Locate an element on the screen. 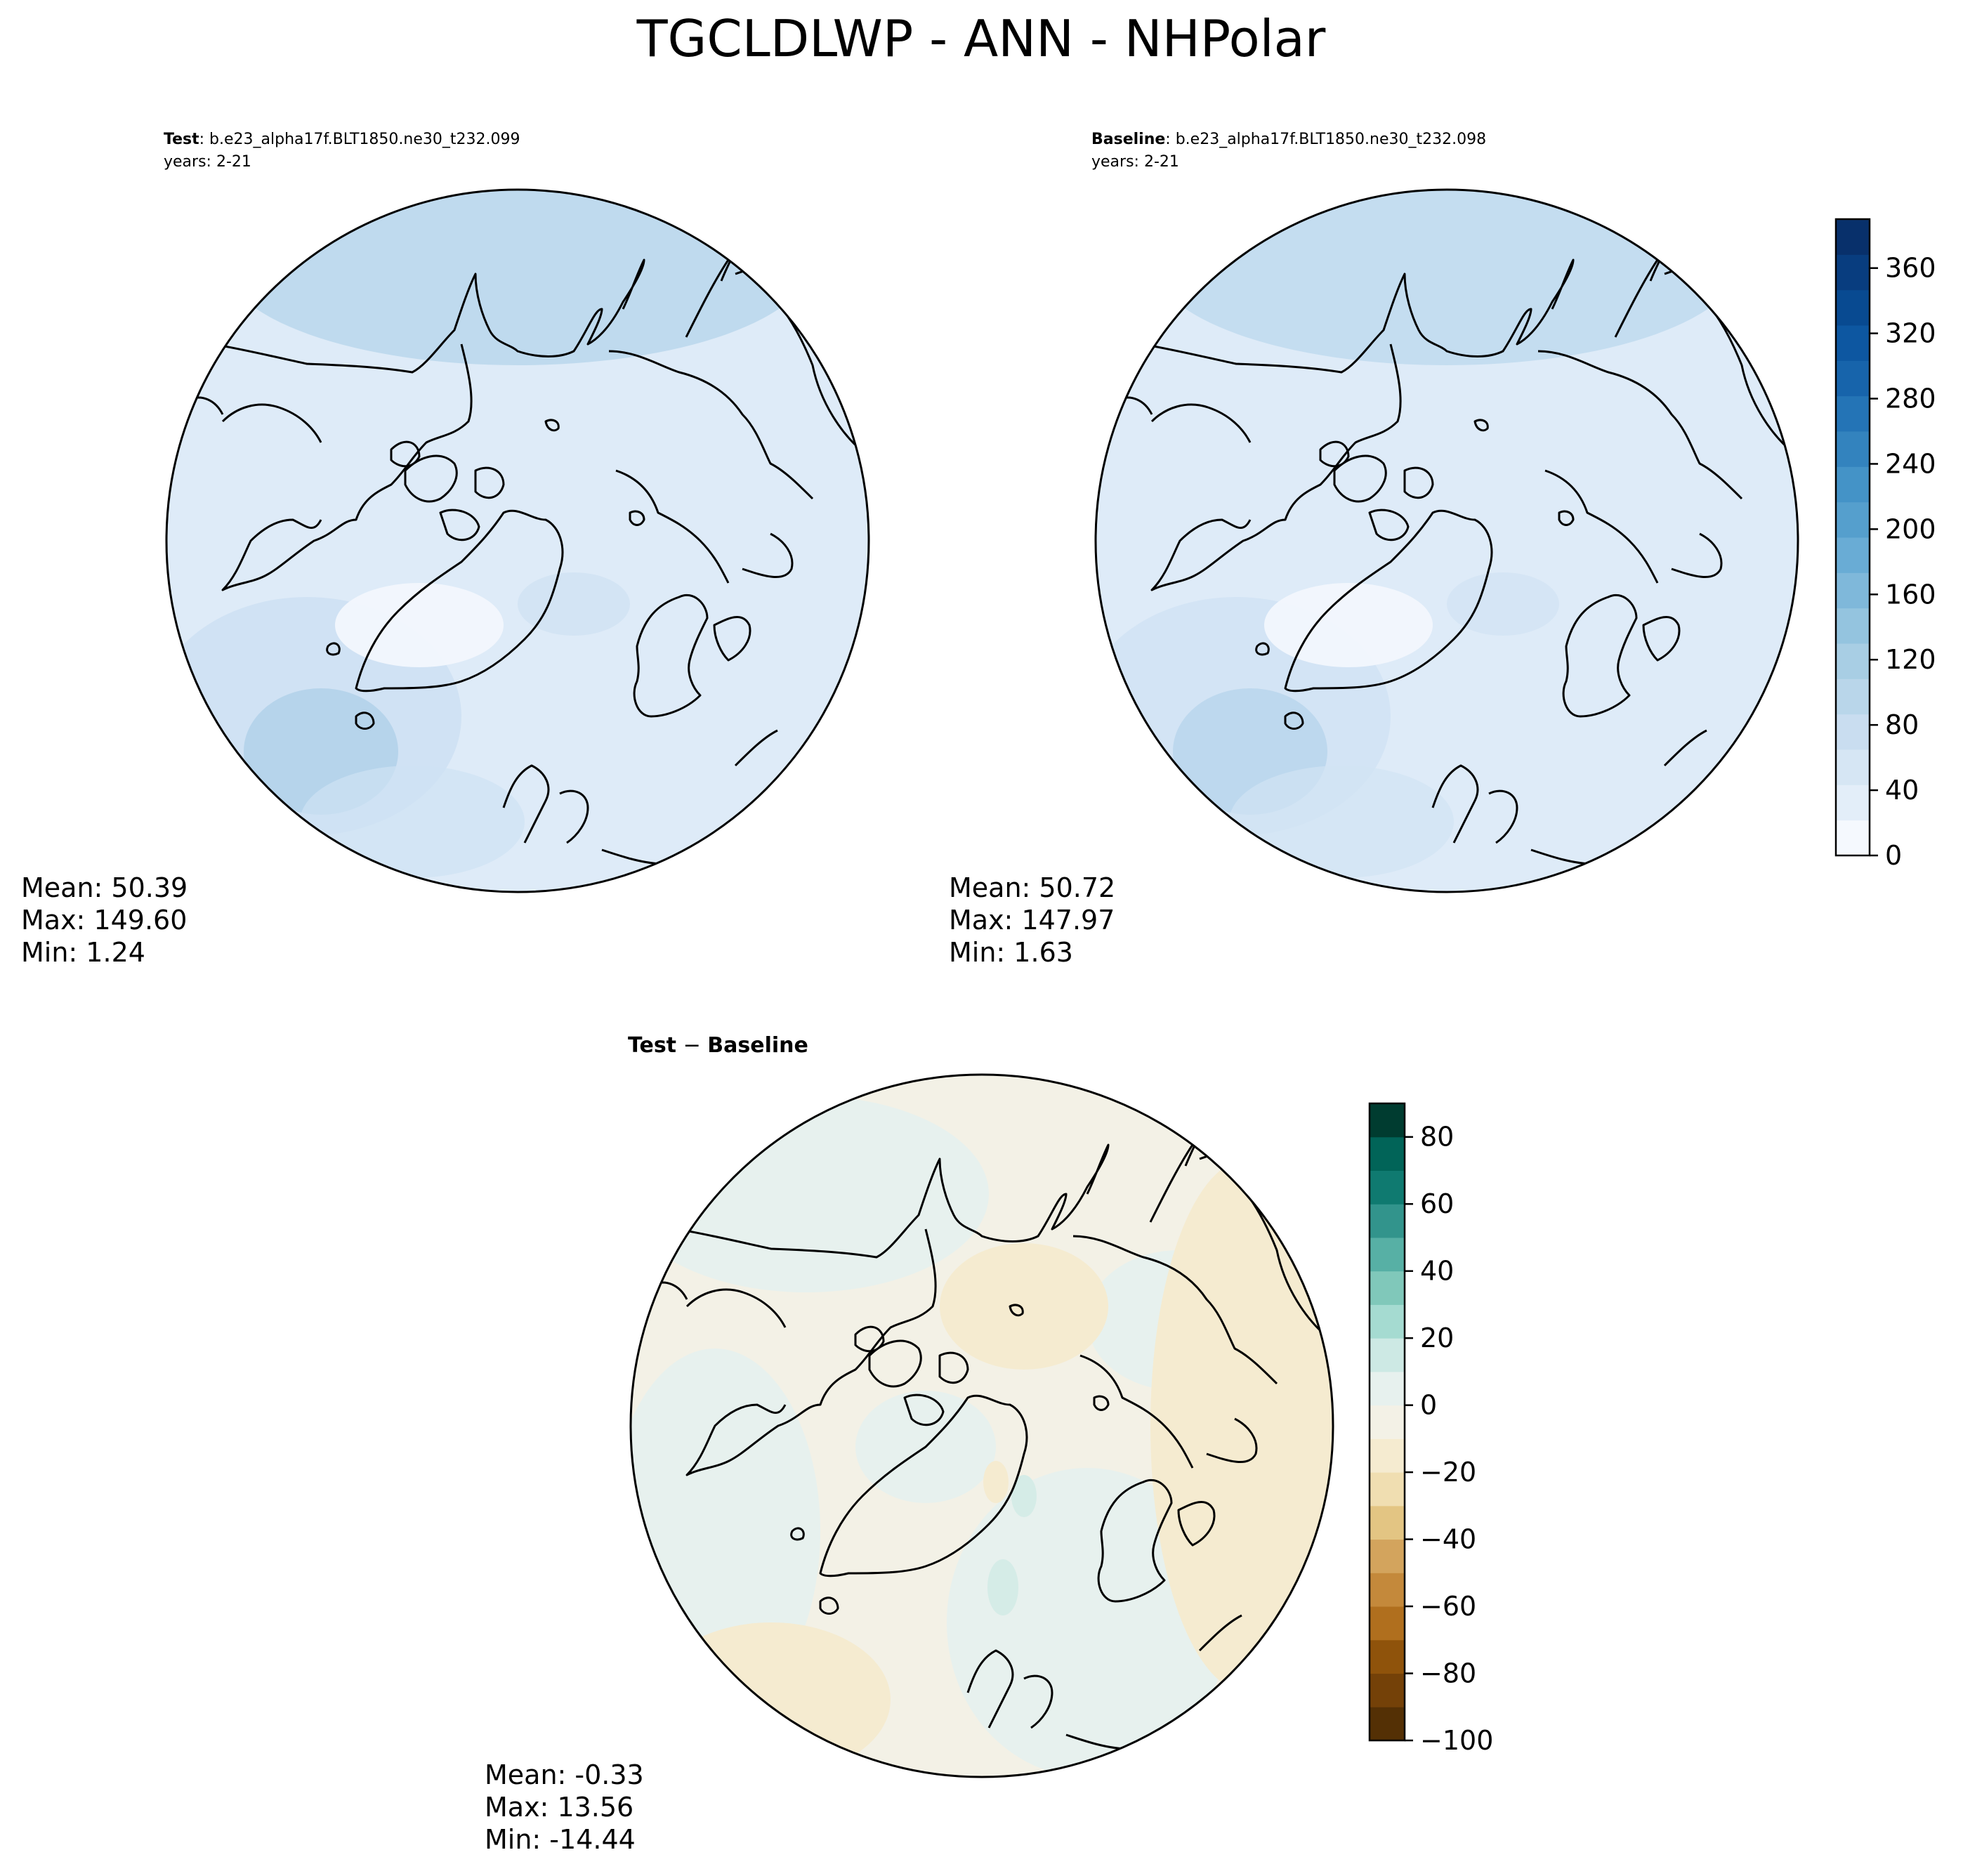  colorbar-tick-label: −80 is located at coordinates (1448, 1674).